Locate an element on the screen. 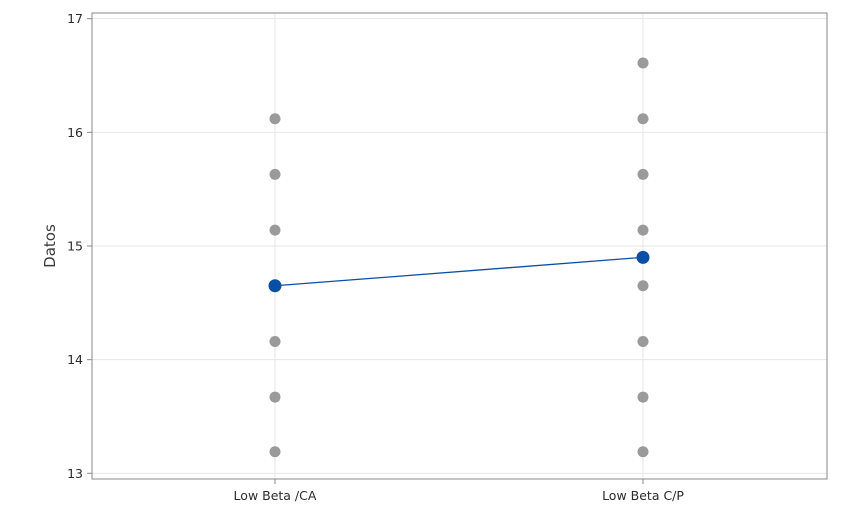 Image resolution: width=853 pixels, height=527 pixels. mean-connect-line is located at coordinates (459, 271).